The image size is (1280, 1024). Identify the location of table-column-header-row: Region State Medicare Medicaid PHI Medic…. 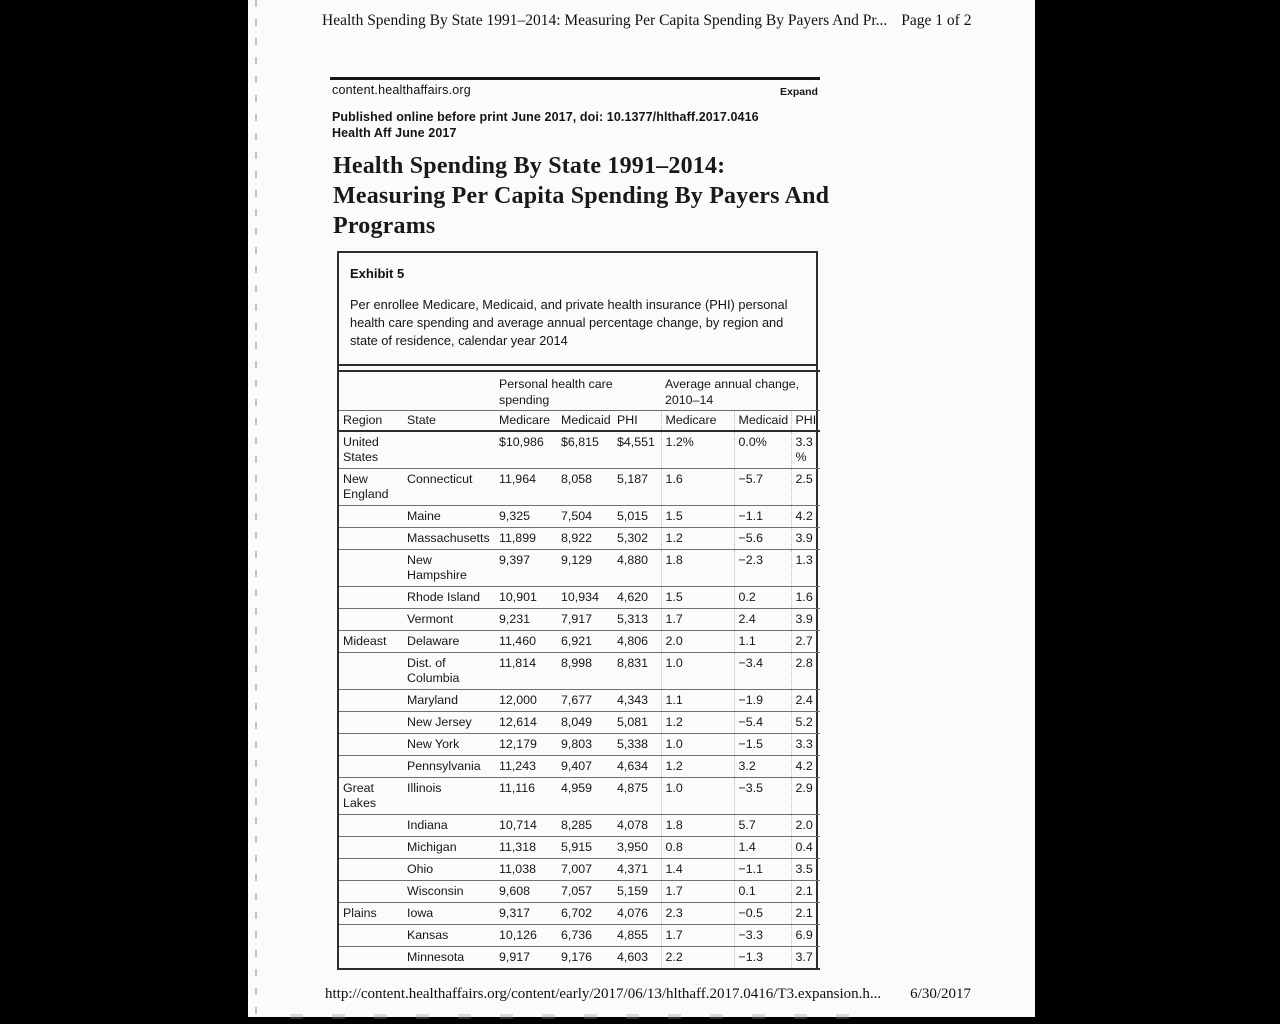
(580, 421).